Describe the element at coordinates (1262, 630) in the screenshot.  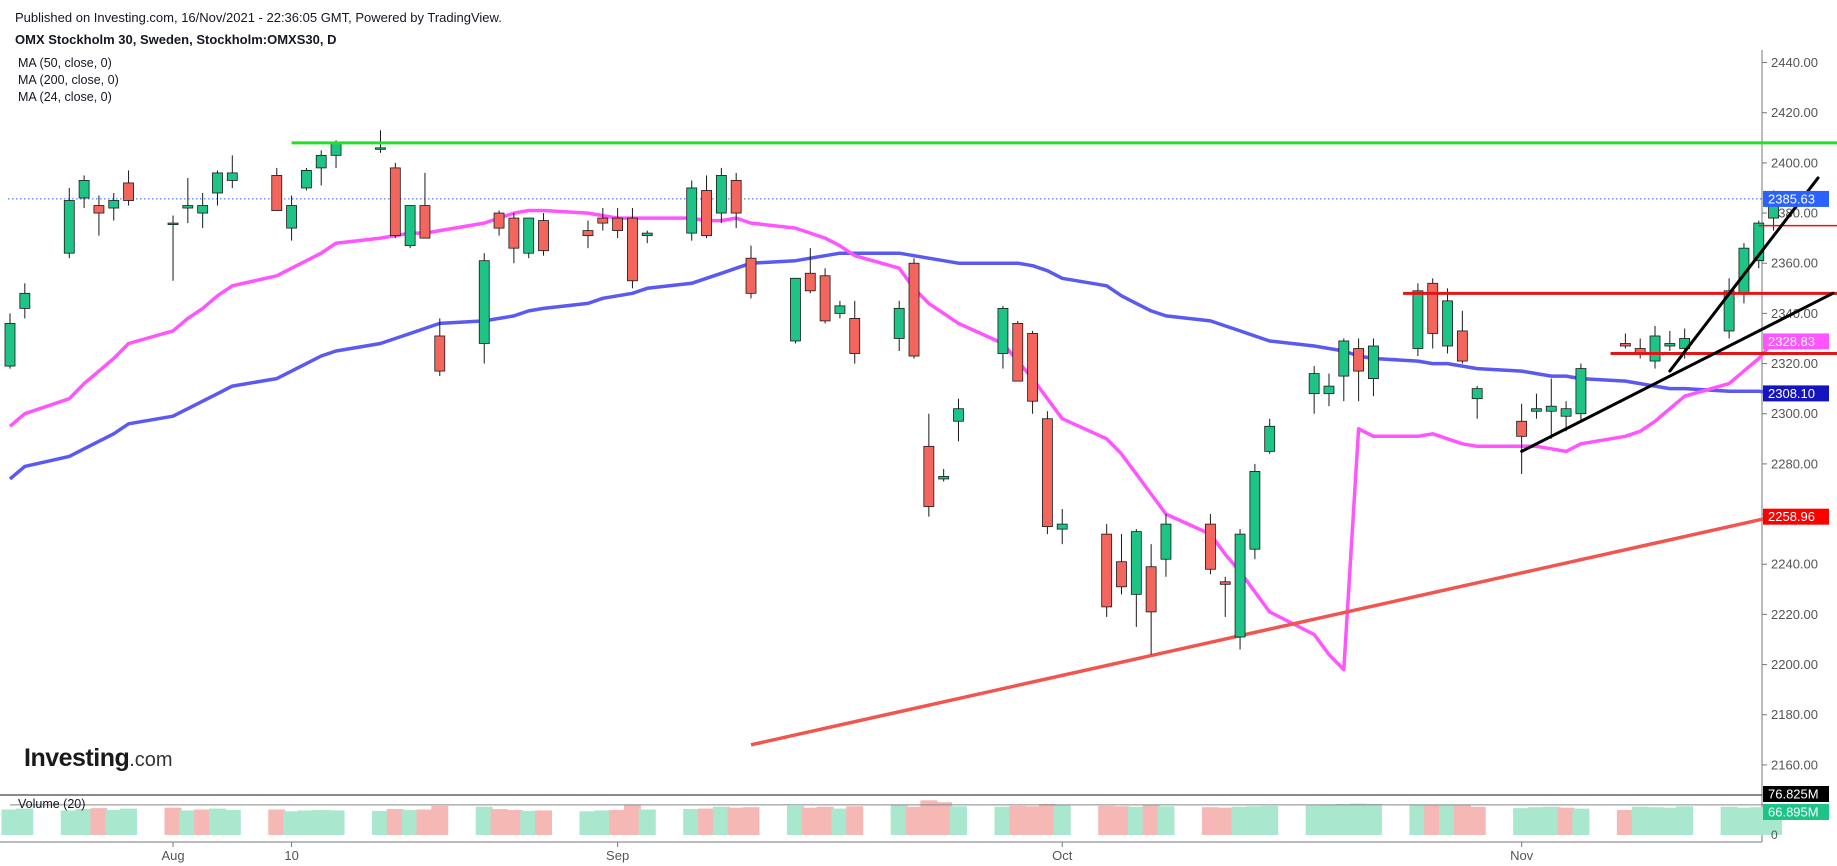
I see `ma200-line` at that location.